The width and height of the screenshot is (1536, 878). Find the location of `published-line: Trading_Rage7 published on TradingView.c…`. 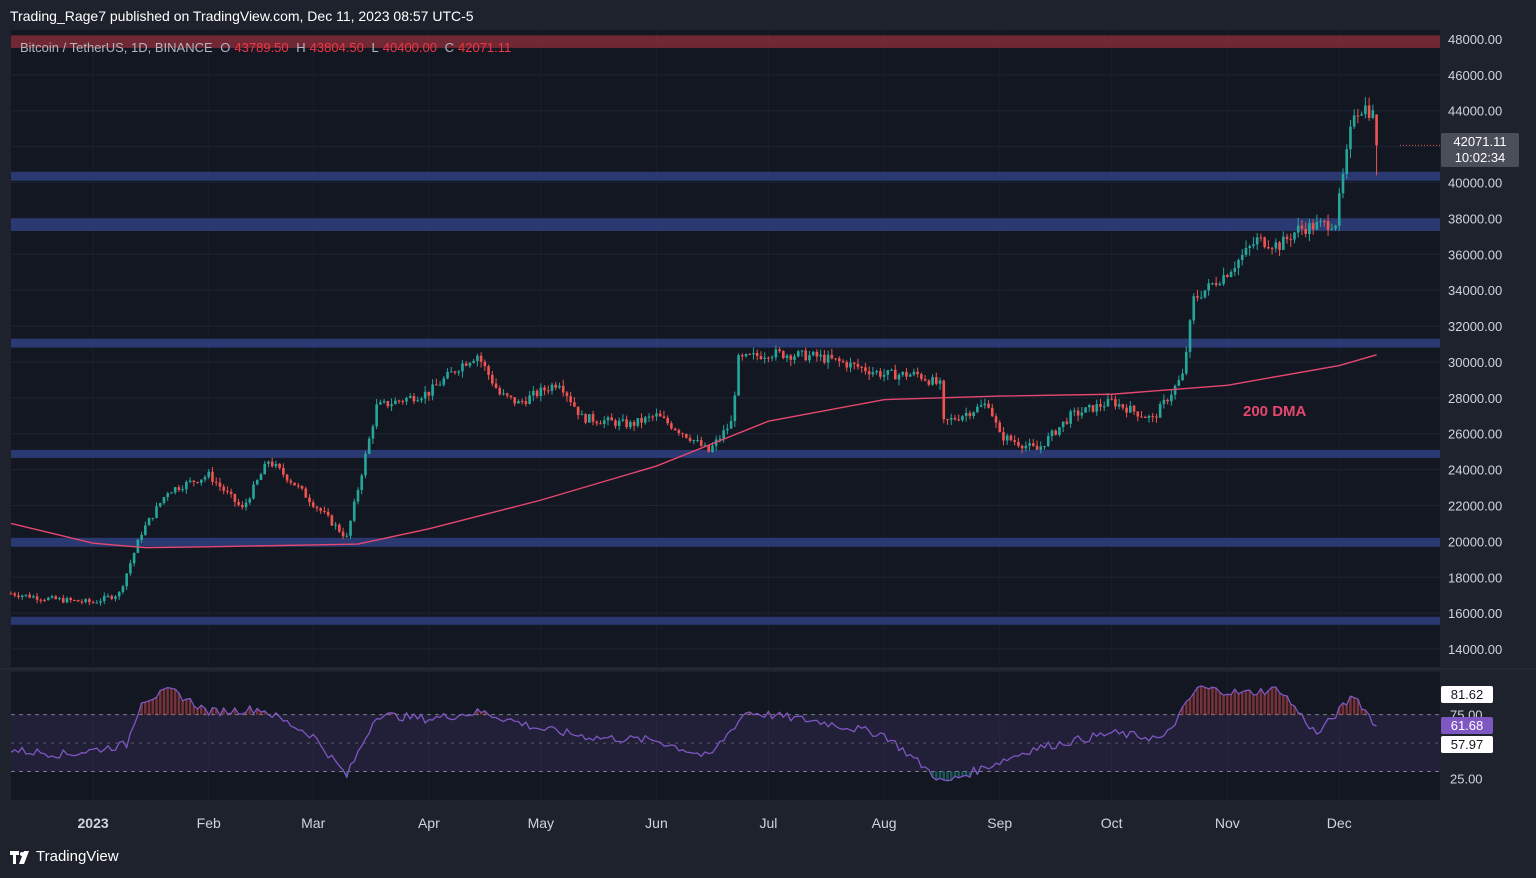

published-line: Trading_Rage7 published on TradingView.c… is located at coordinates (242, 16).